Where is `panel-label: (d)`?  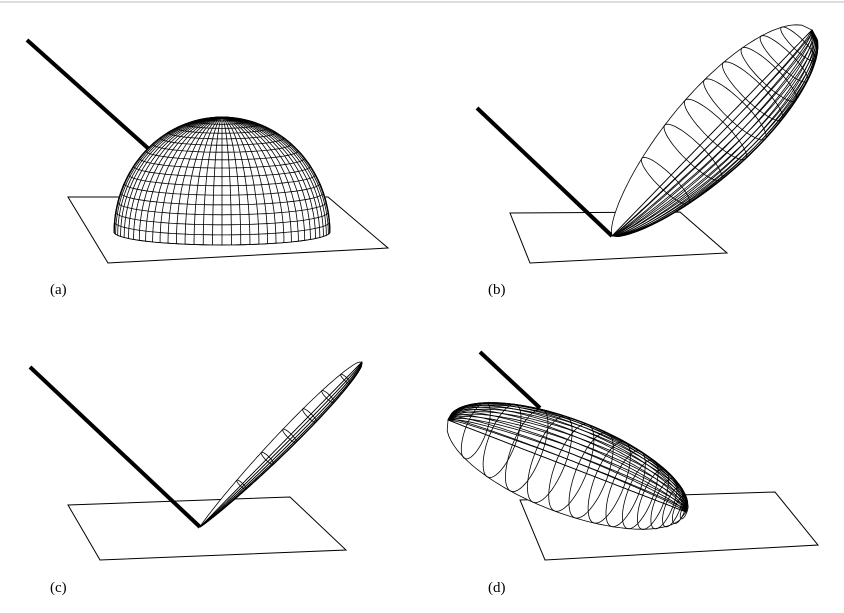 panel-label: (d) is located at coordinates (497, 588).